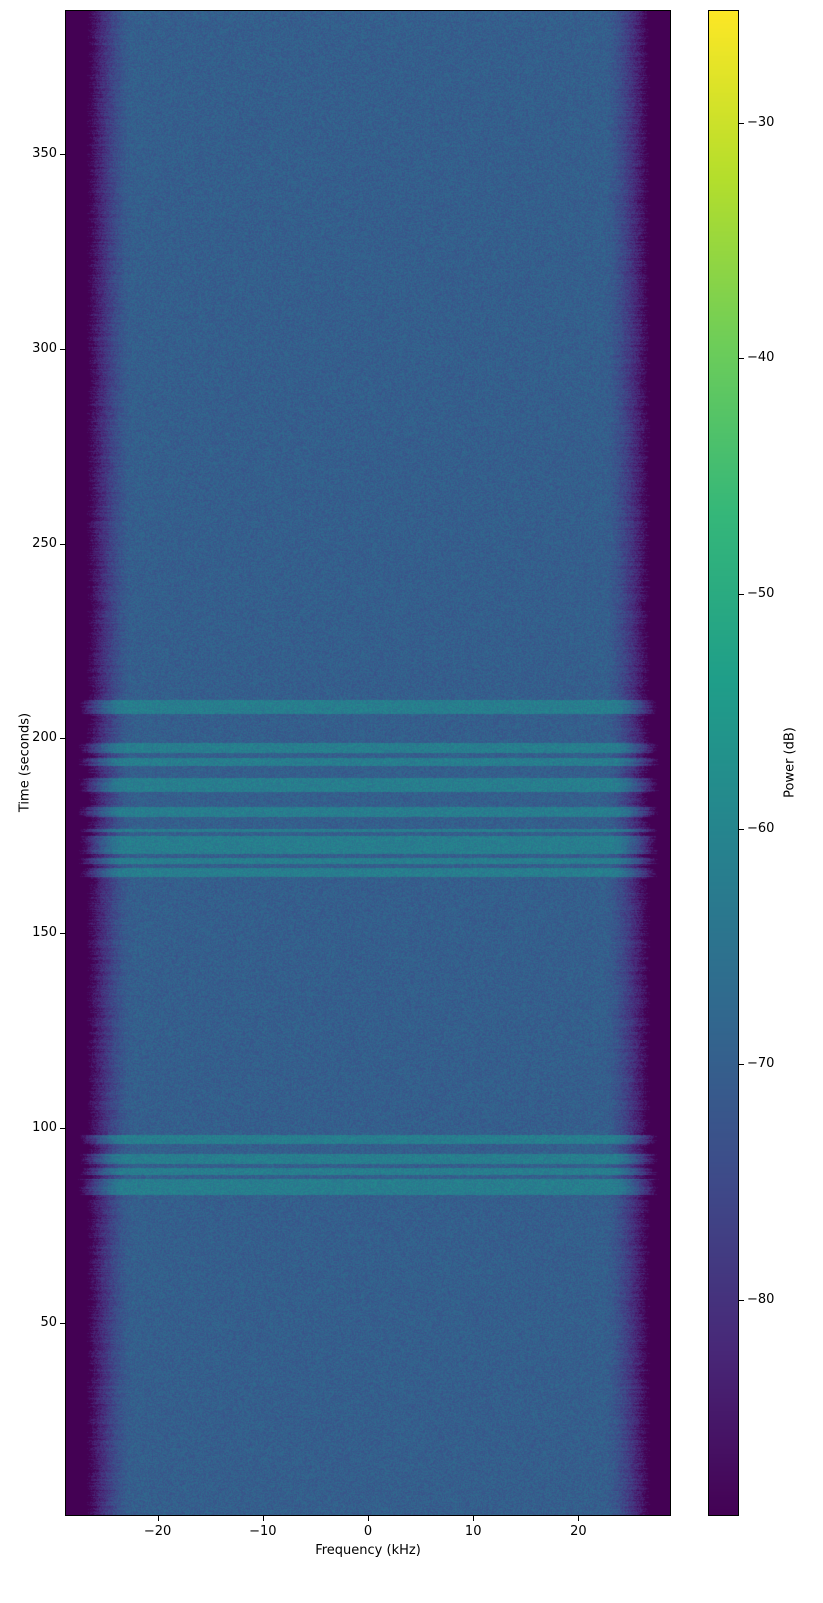  Describe the element at coordinates (48, 1323) in the screenshot. I see `y-tick-label: 50` at that location.